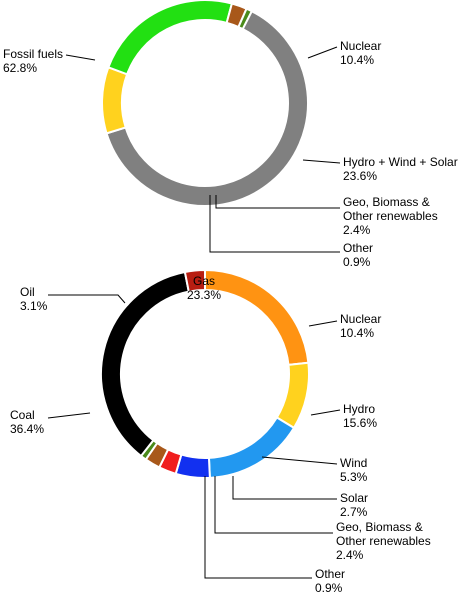 The width and height of the screenshot is (474, 599). I want to click on label-hydro-line: Hydro, so click(359, 409).